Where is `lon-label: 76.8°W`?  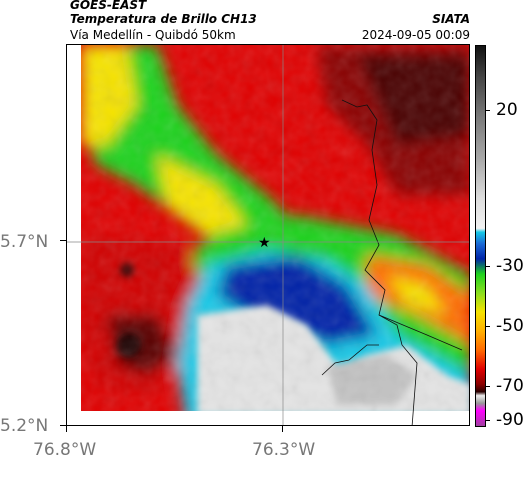
lon-label: 76.8°W is located at coordinates (65, 450).